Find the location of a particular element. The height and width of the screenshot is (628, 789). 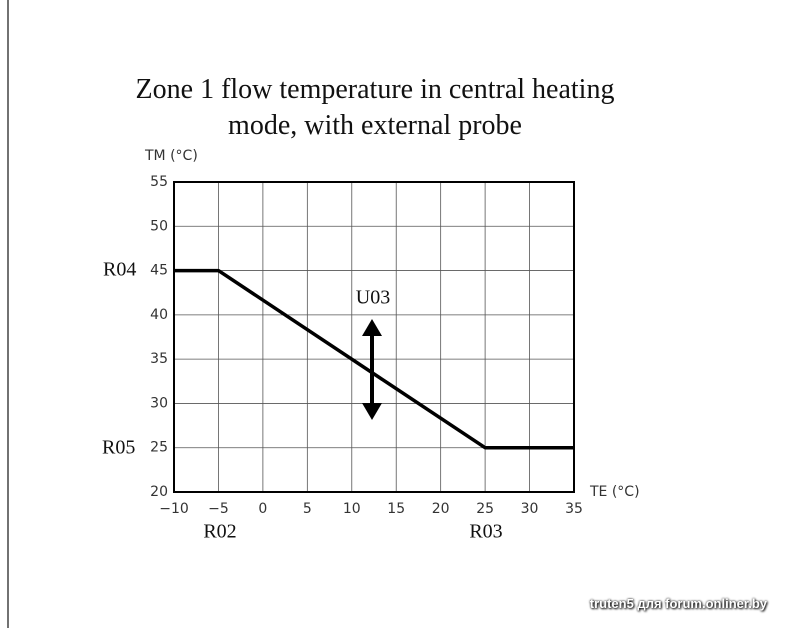

annotation: R02 is located at coordinates (219, 532).